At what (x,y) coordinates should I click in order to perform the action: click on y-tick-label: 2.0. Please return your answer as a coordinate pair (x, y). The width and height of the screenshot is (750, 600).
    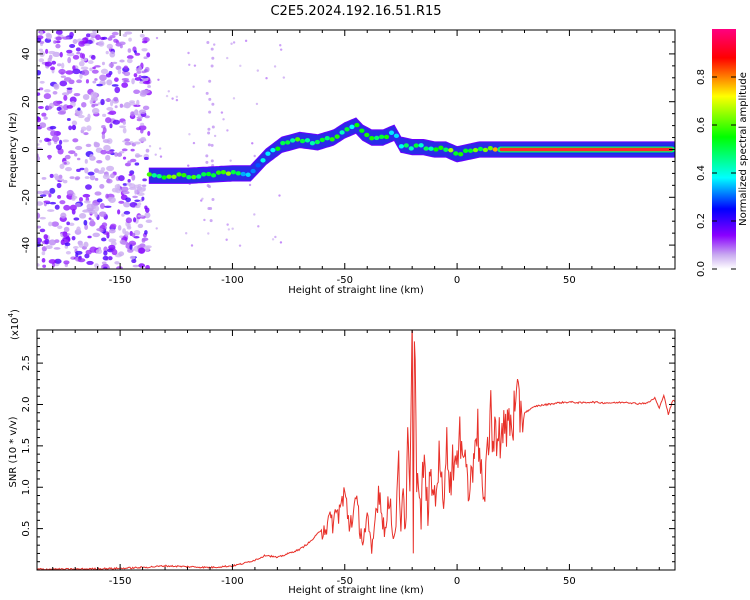
    Looking at the image, I should click on (26, 405).